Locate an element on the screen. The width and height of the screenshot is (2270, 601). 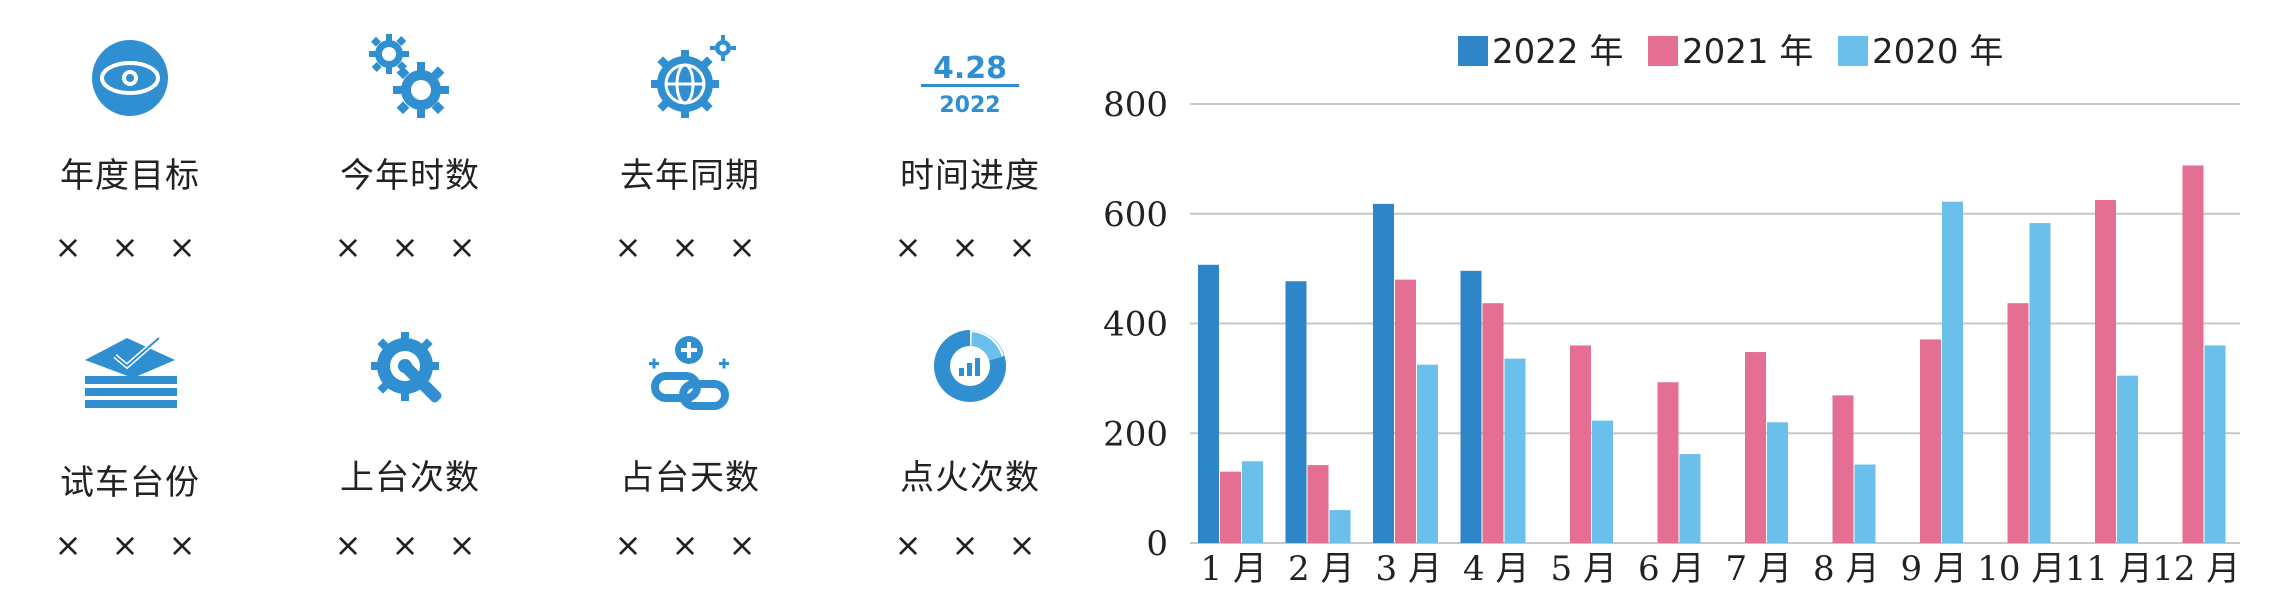
y-axis-ticks: 0 200 400 600 800 is located at coordinates (1135, 324).